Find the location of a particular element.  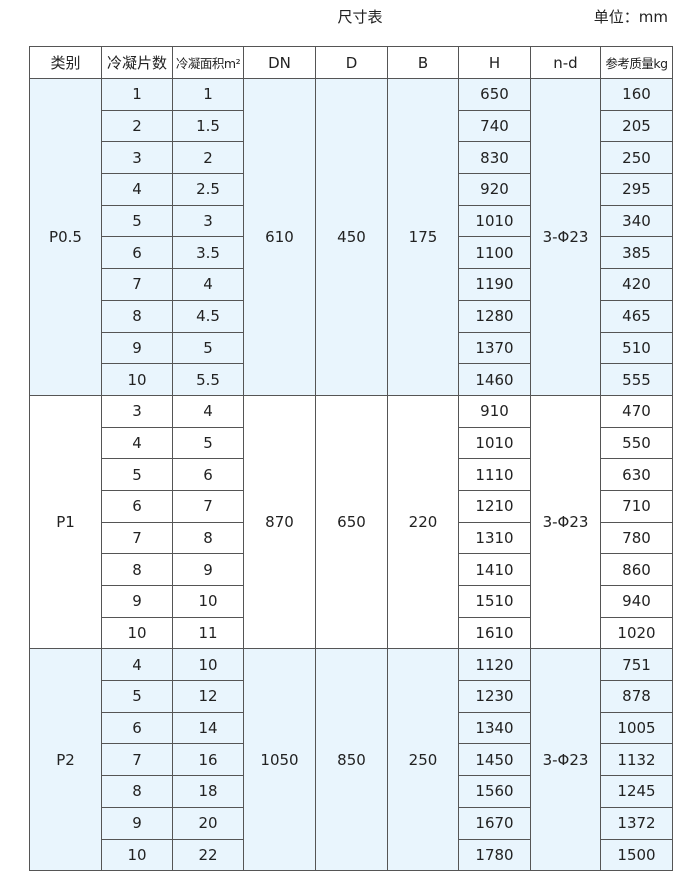

table-row: 9 10 1510 940 is located at coordinates (351, 601).